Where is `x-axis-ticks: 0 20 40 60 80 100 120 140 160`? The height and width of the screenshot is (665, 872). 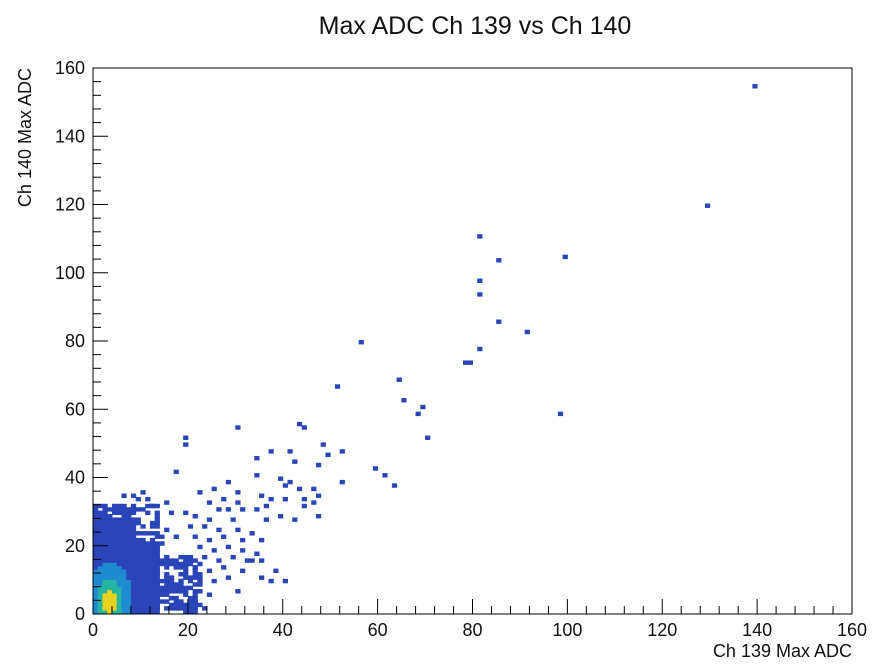
x-axis-ticks: 0 20 40 60 80 100 120 140 160 is located at coordinates (477, 619).